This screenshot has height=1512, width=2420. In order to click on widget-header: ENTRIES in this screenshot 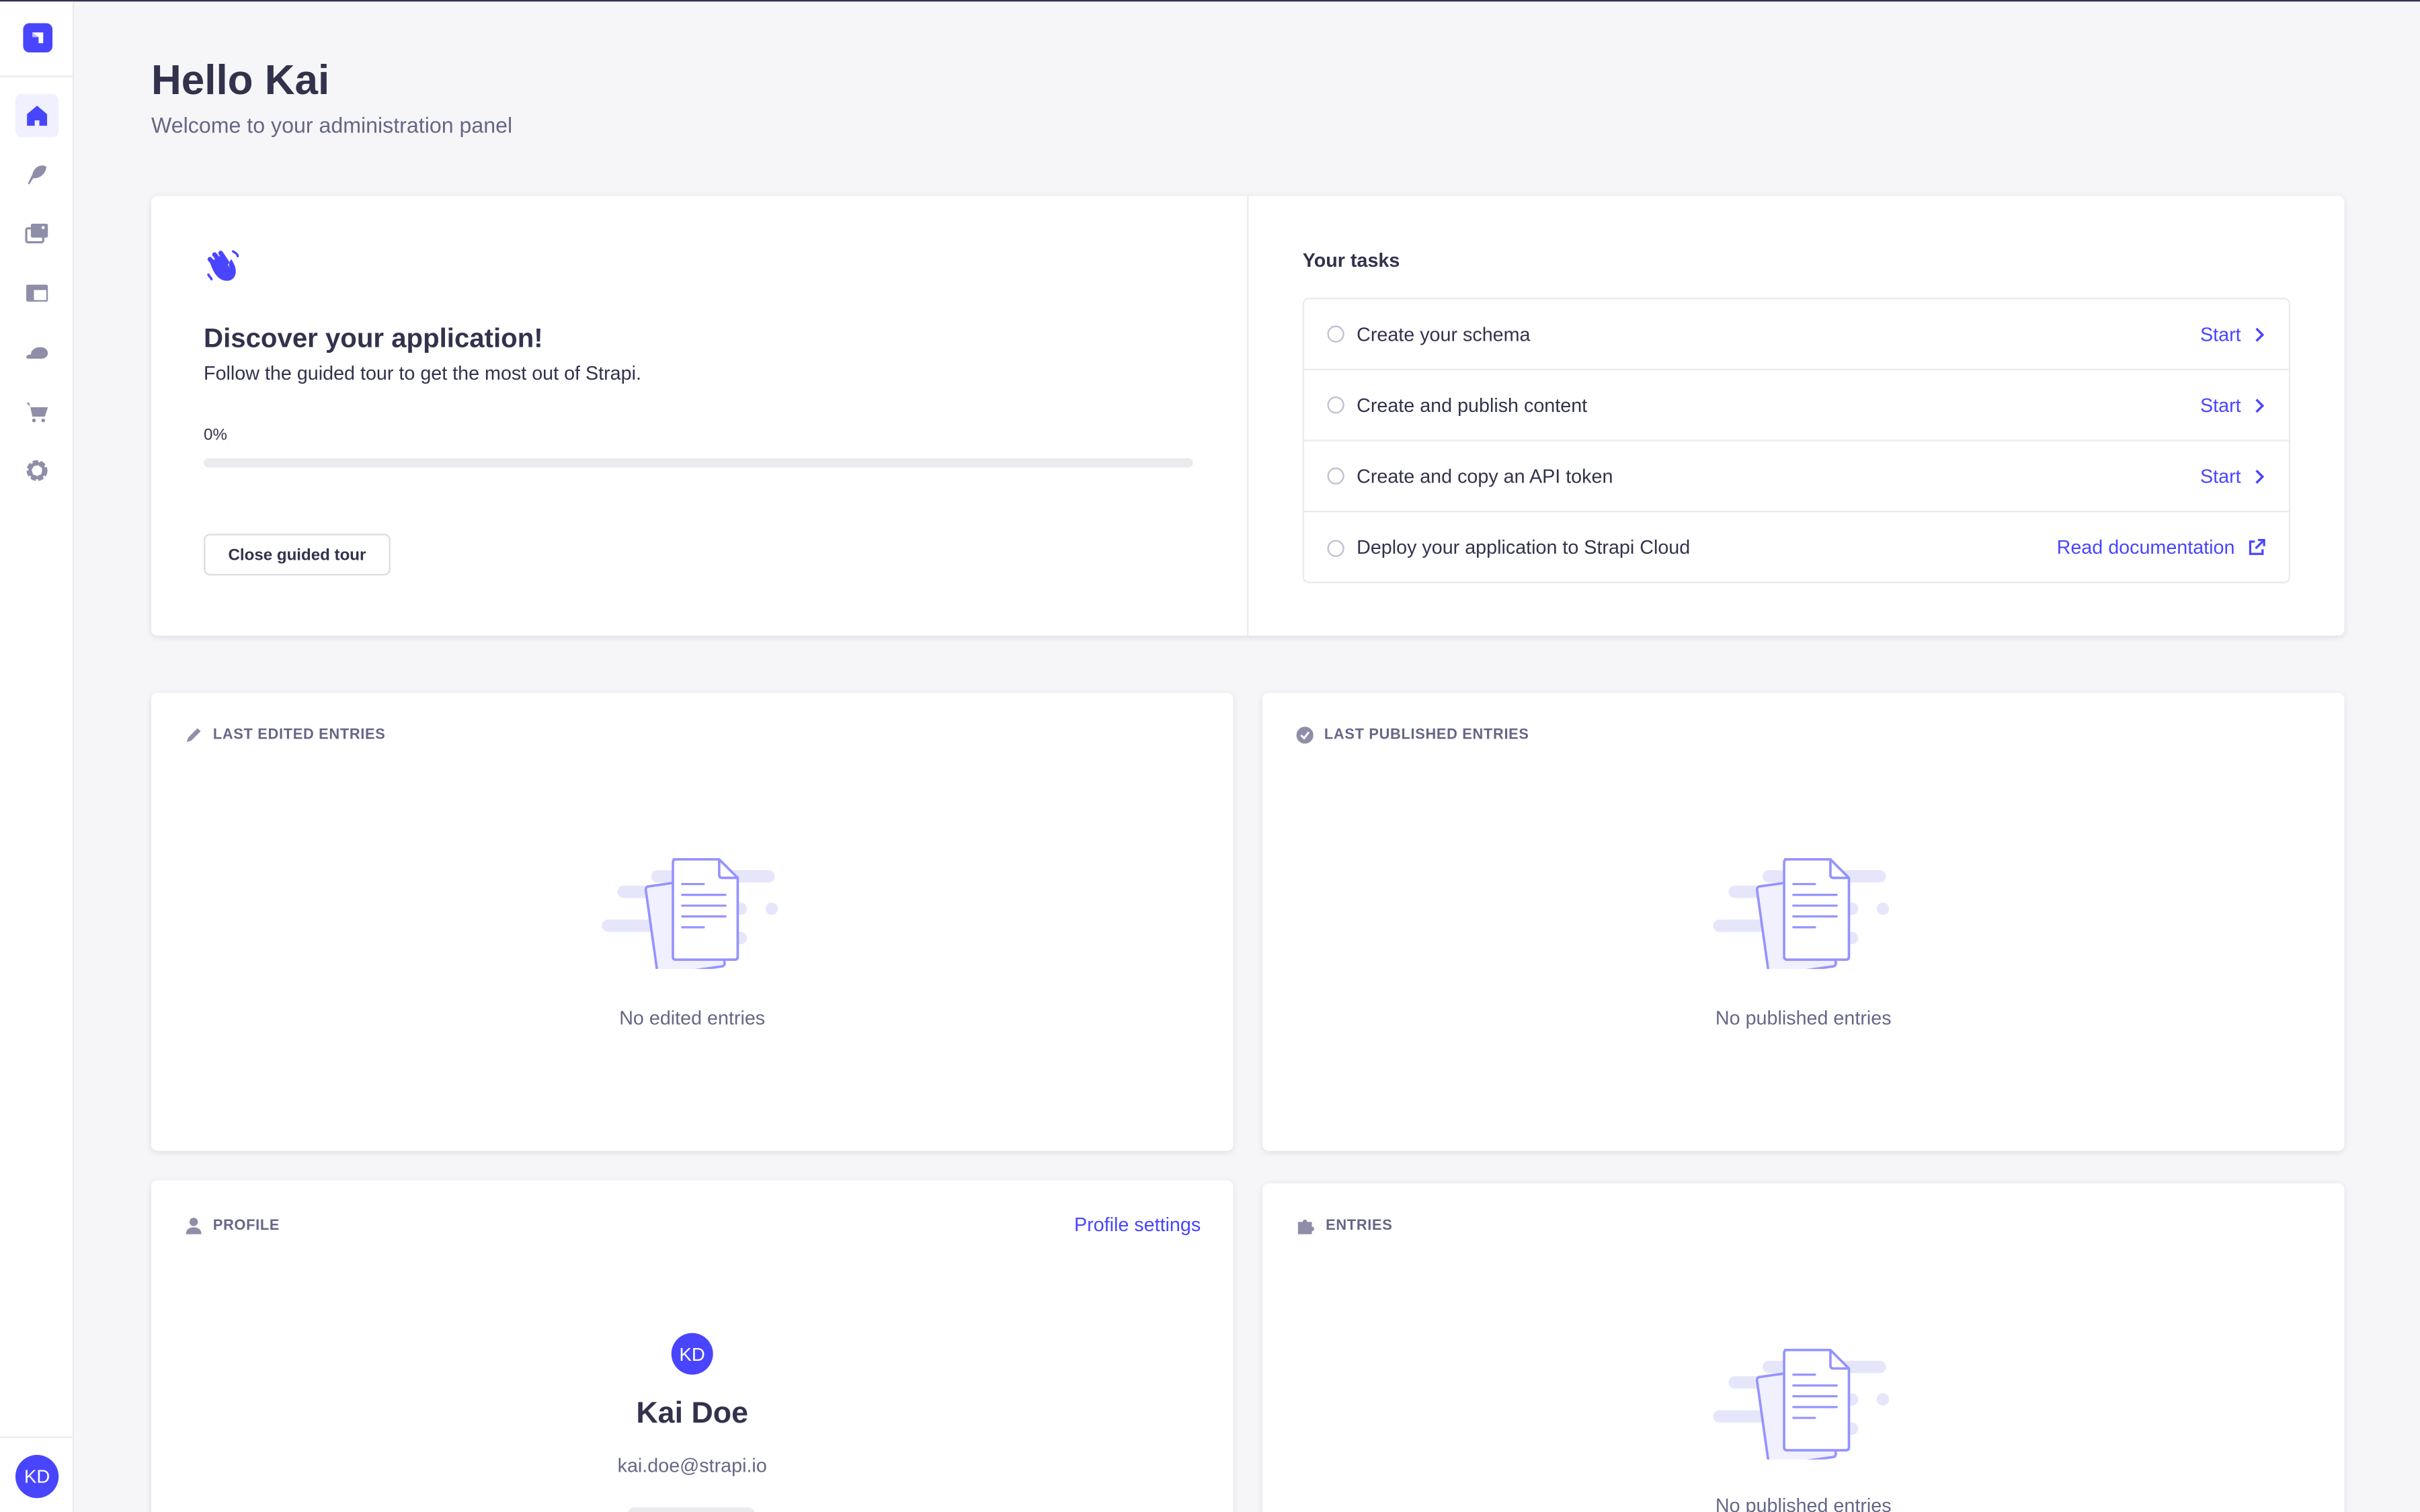, I will do `click(1345, 1226)`.